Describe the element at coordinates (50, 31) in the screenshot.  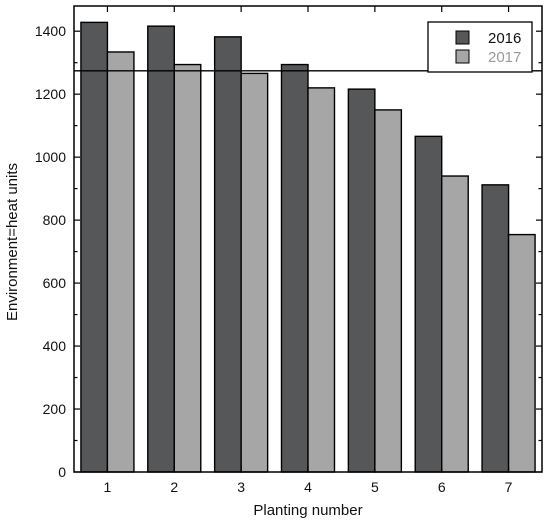
I see `y-tick-label: 1400` at that location.